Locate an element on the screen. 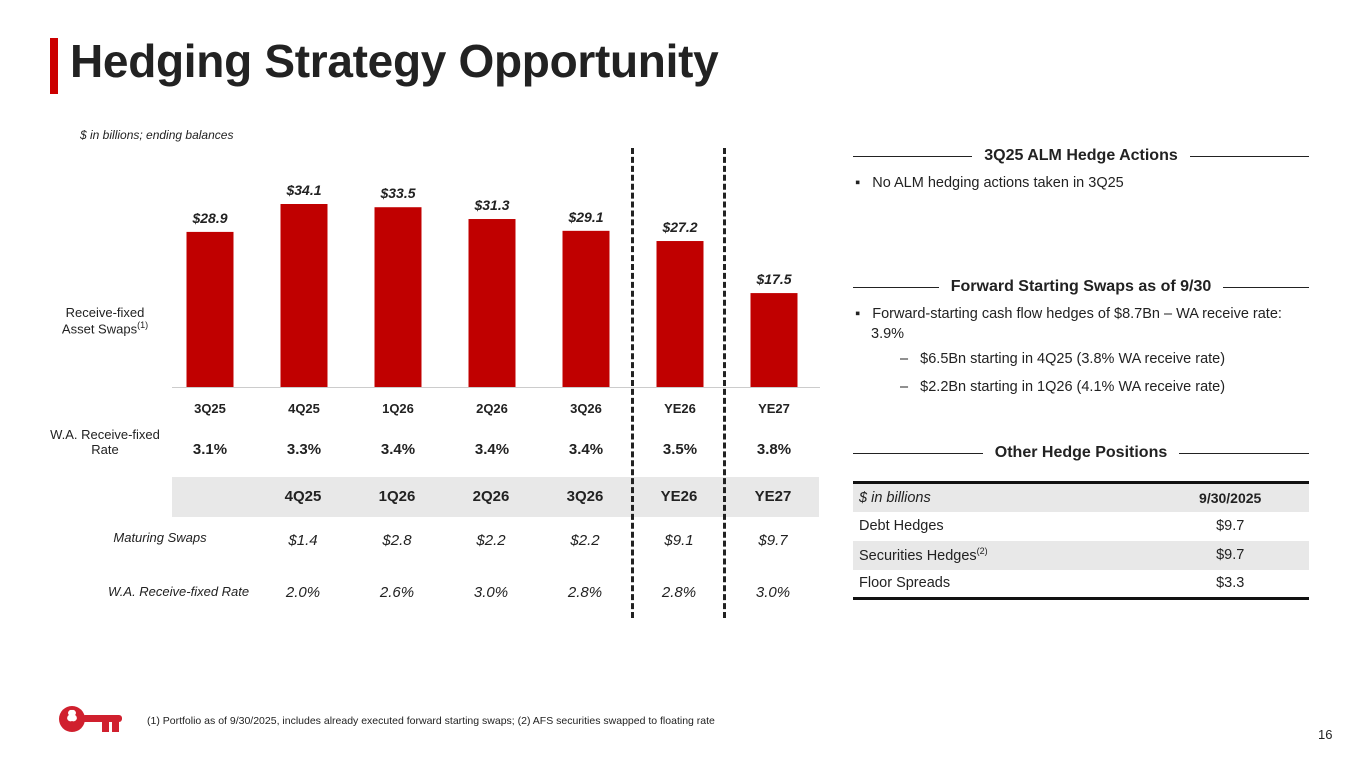  fss-heading: Forward Starting Swaps as of 9/30 is located at coordinates (1081, 287).